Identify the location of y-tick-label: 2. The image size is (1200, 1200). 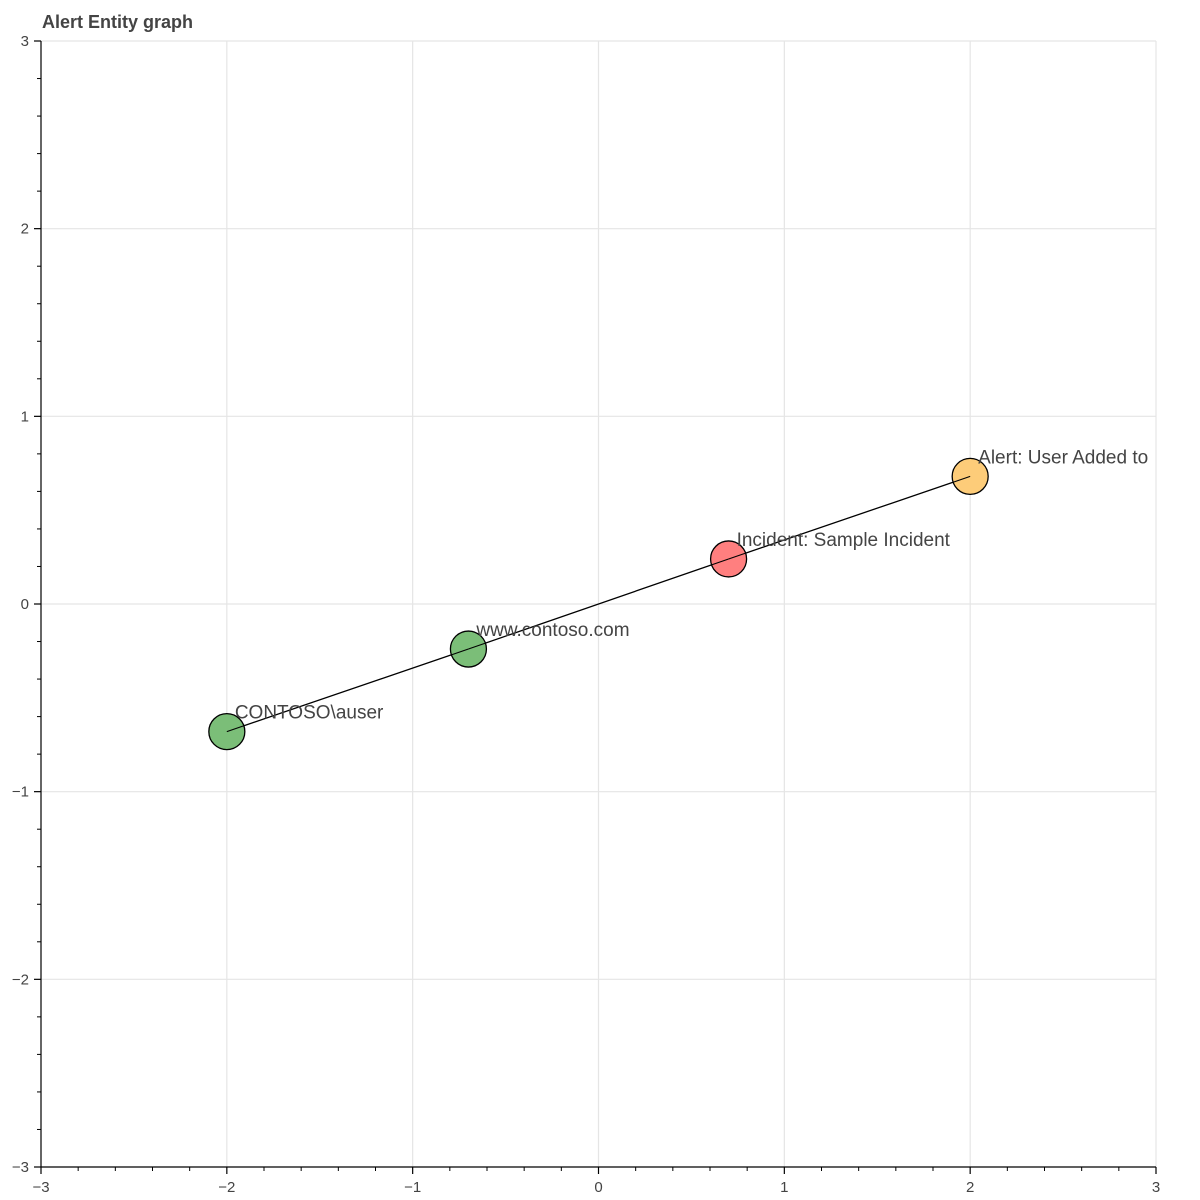
(25, 229).